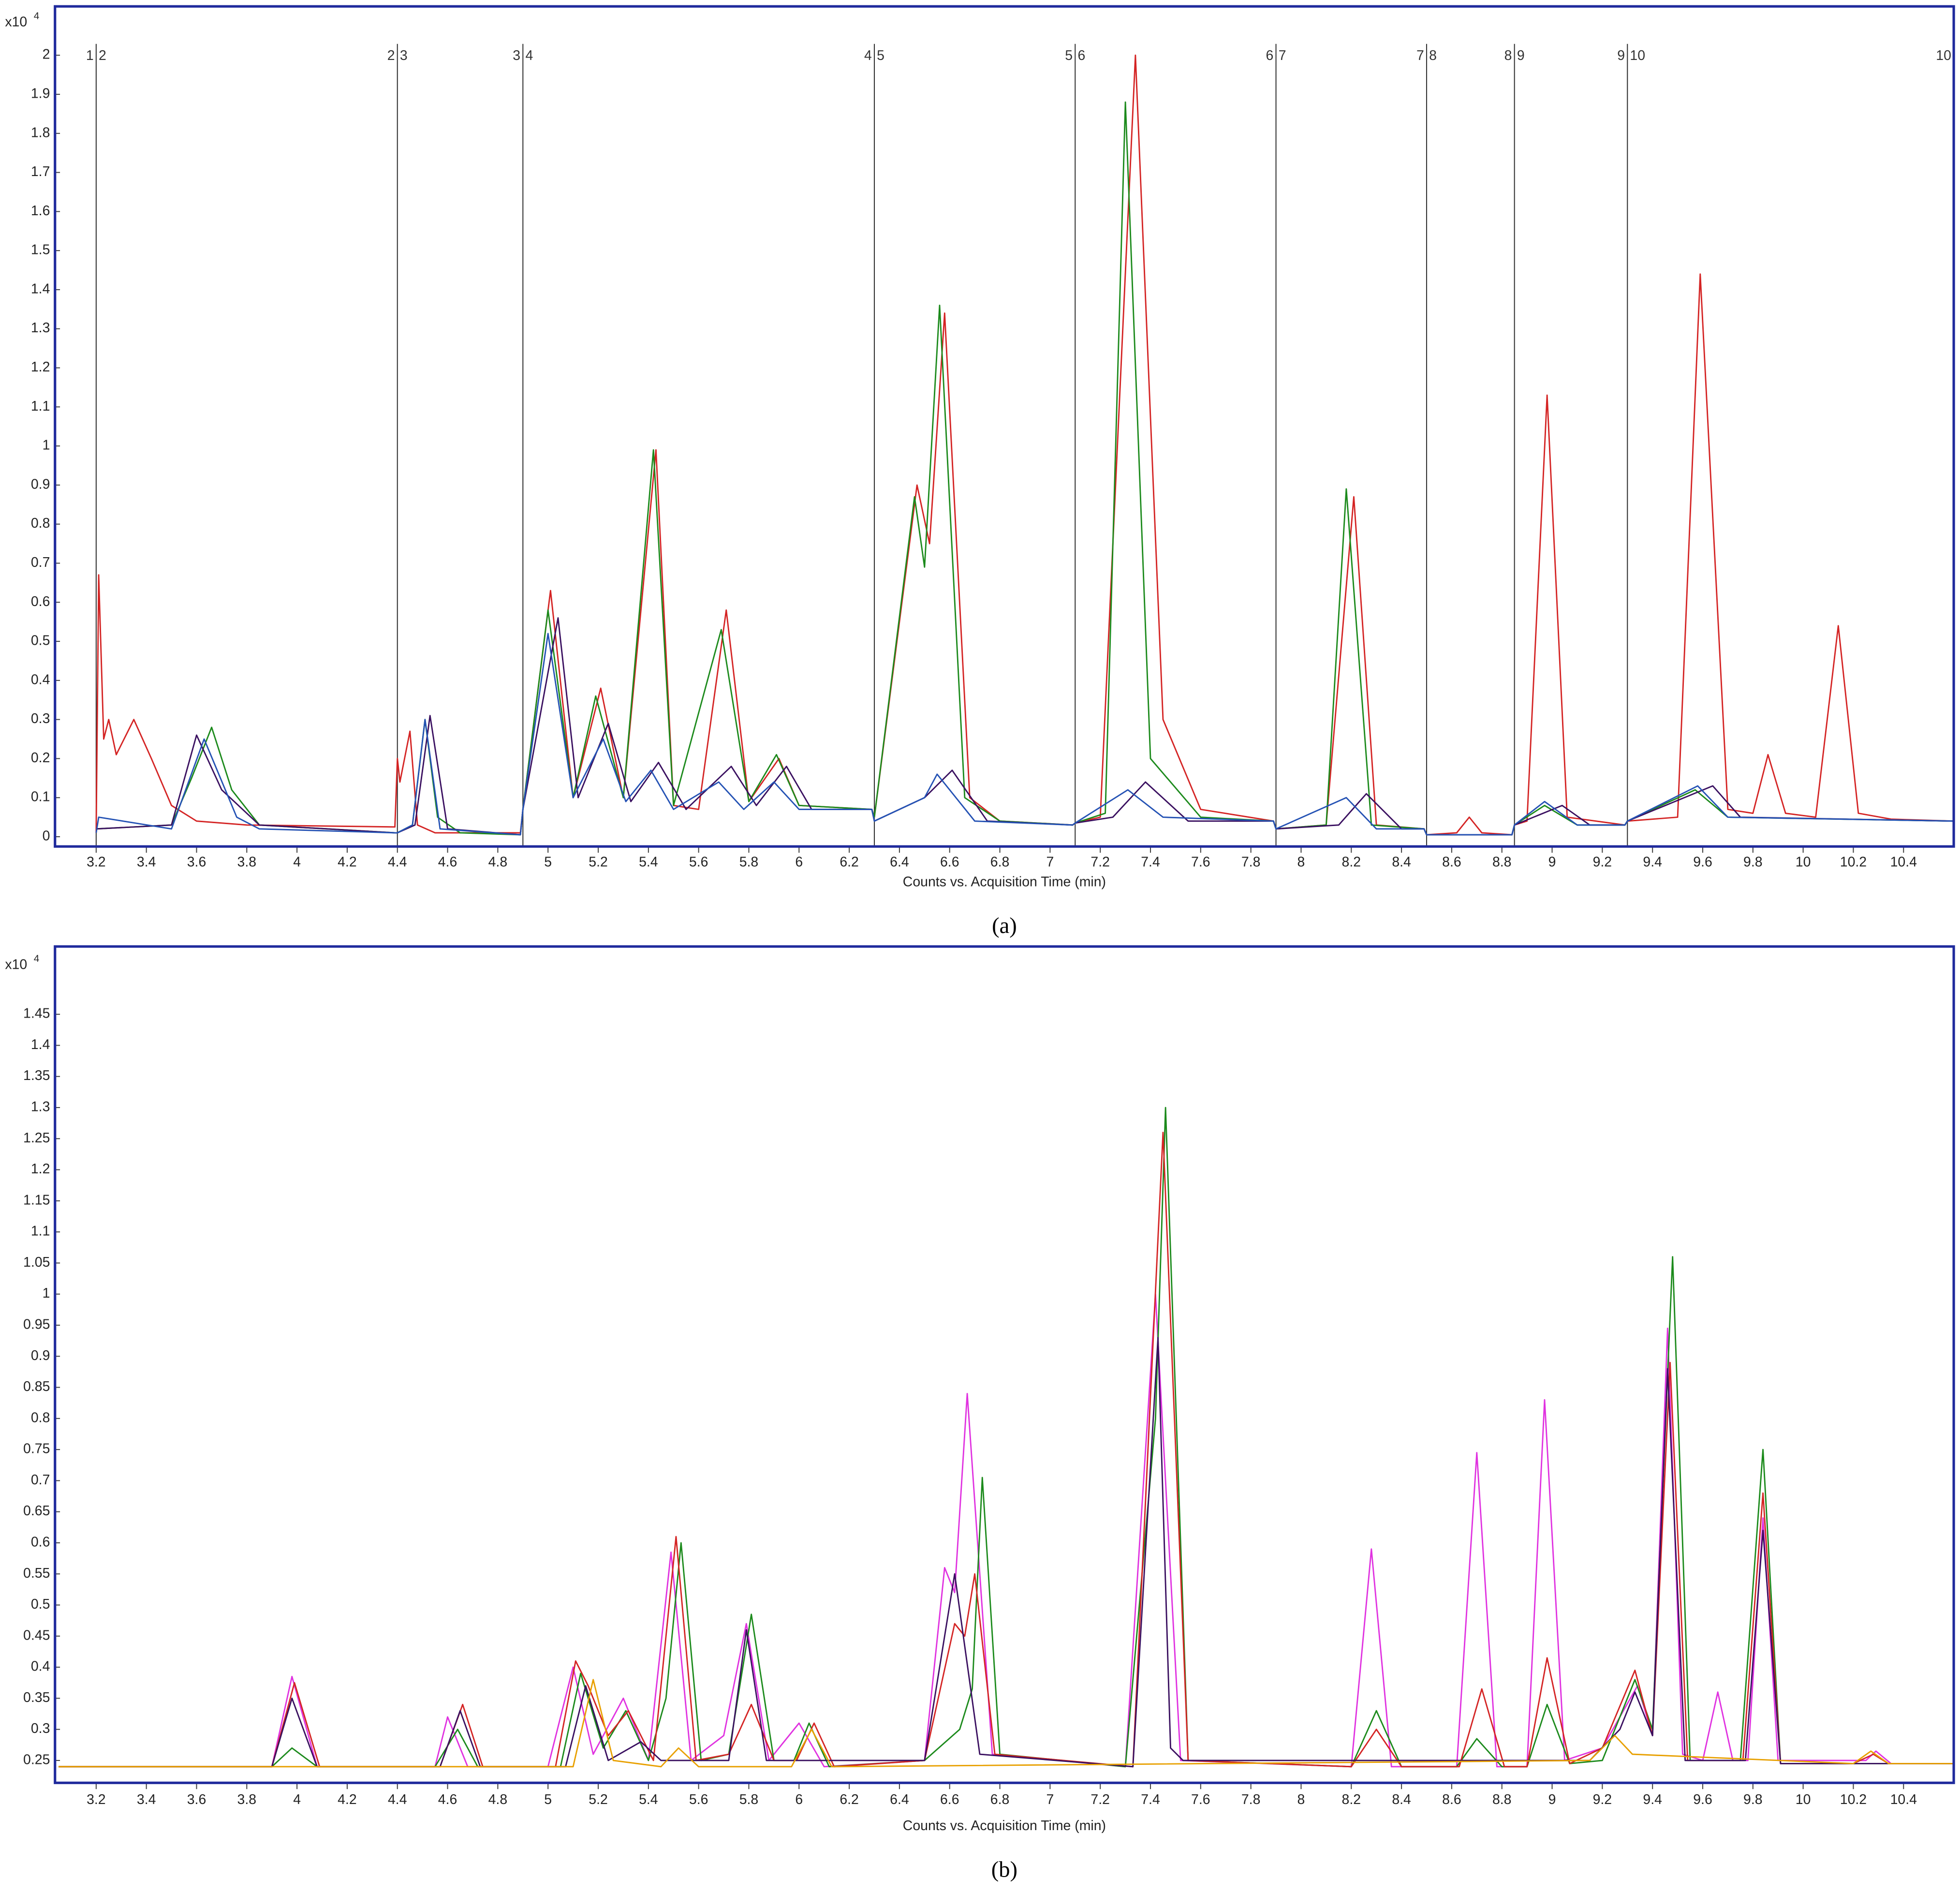 This screenshot has height=1893, width=1960. What do you see at coordinates (37, 1511) in the screenshot?
I see `y-tick-label: 0.65` at bounding box center [37, 1511].